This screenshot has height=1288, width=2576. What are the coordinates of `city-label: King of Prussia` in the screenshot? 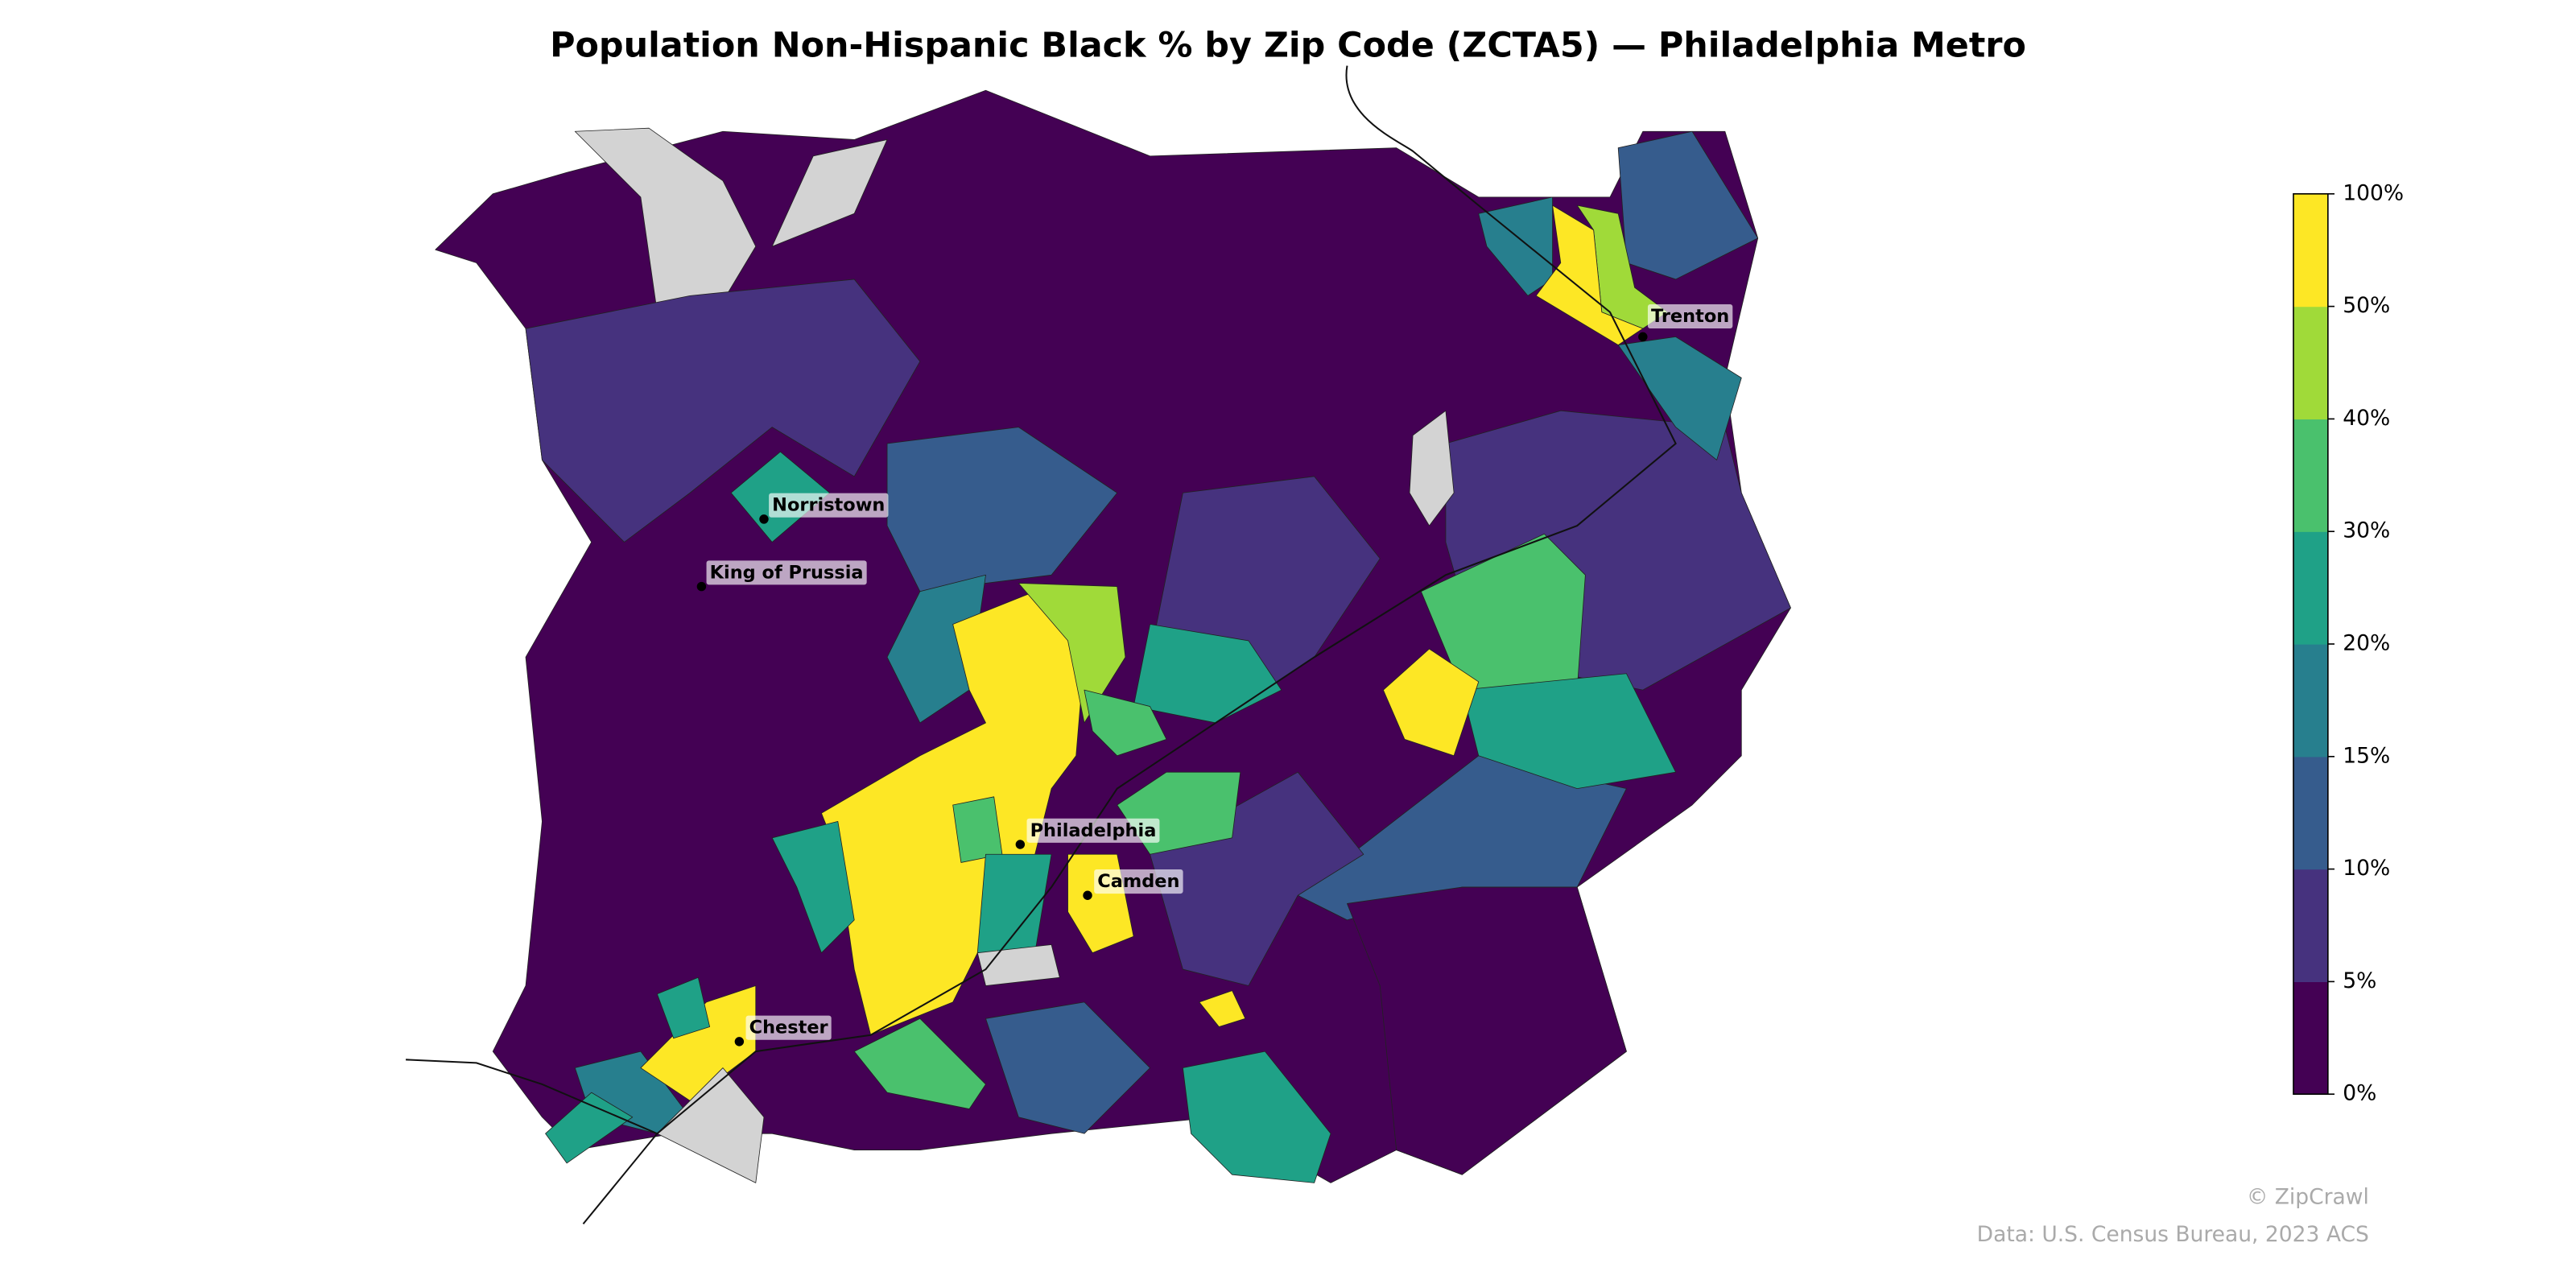 It's located at (787, 572).